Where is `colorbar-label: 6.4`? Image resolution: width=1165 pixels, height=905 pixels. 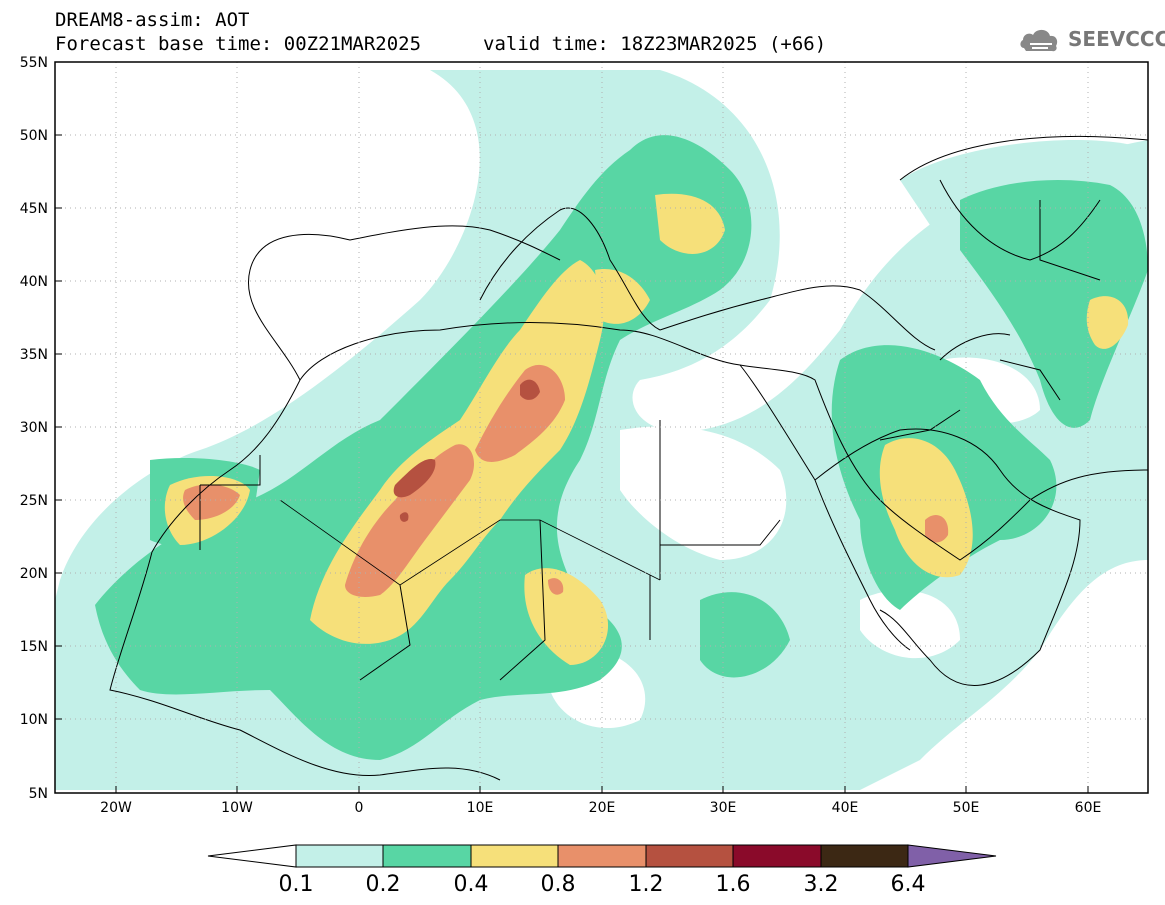 colorbar-label: 6.4 is located at coordinates (908, 884).